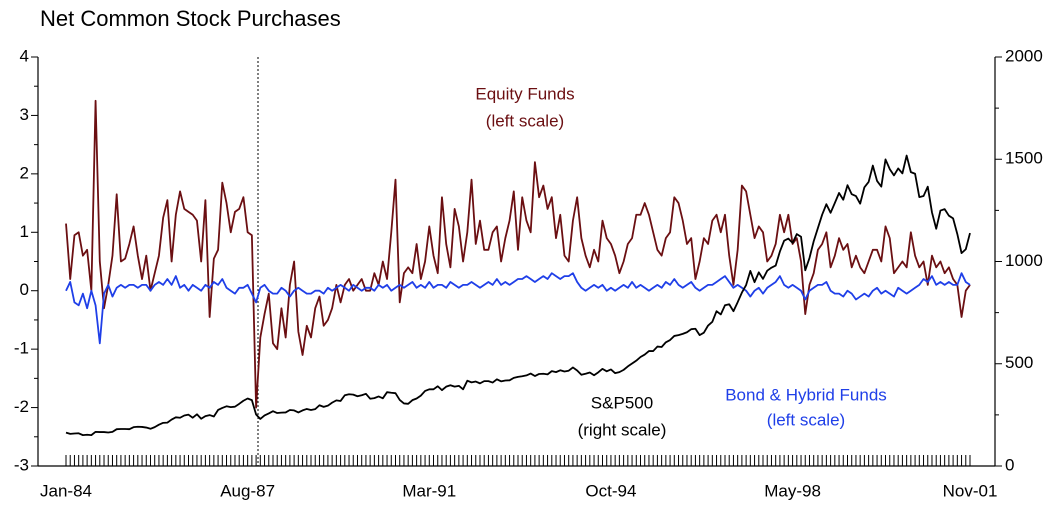 The image size is (1061, 510). What do you see at coordinates (622, 429) in the screenshot?
I see `annotation: (right scale)` at bounding box center [622, 429].